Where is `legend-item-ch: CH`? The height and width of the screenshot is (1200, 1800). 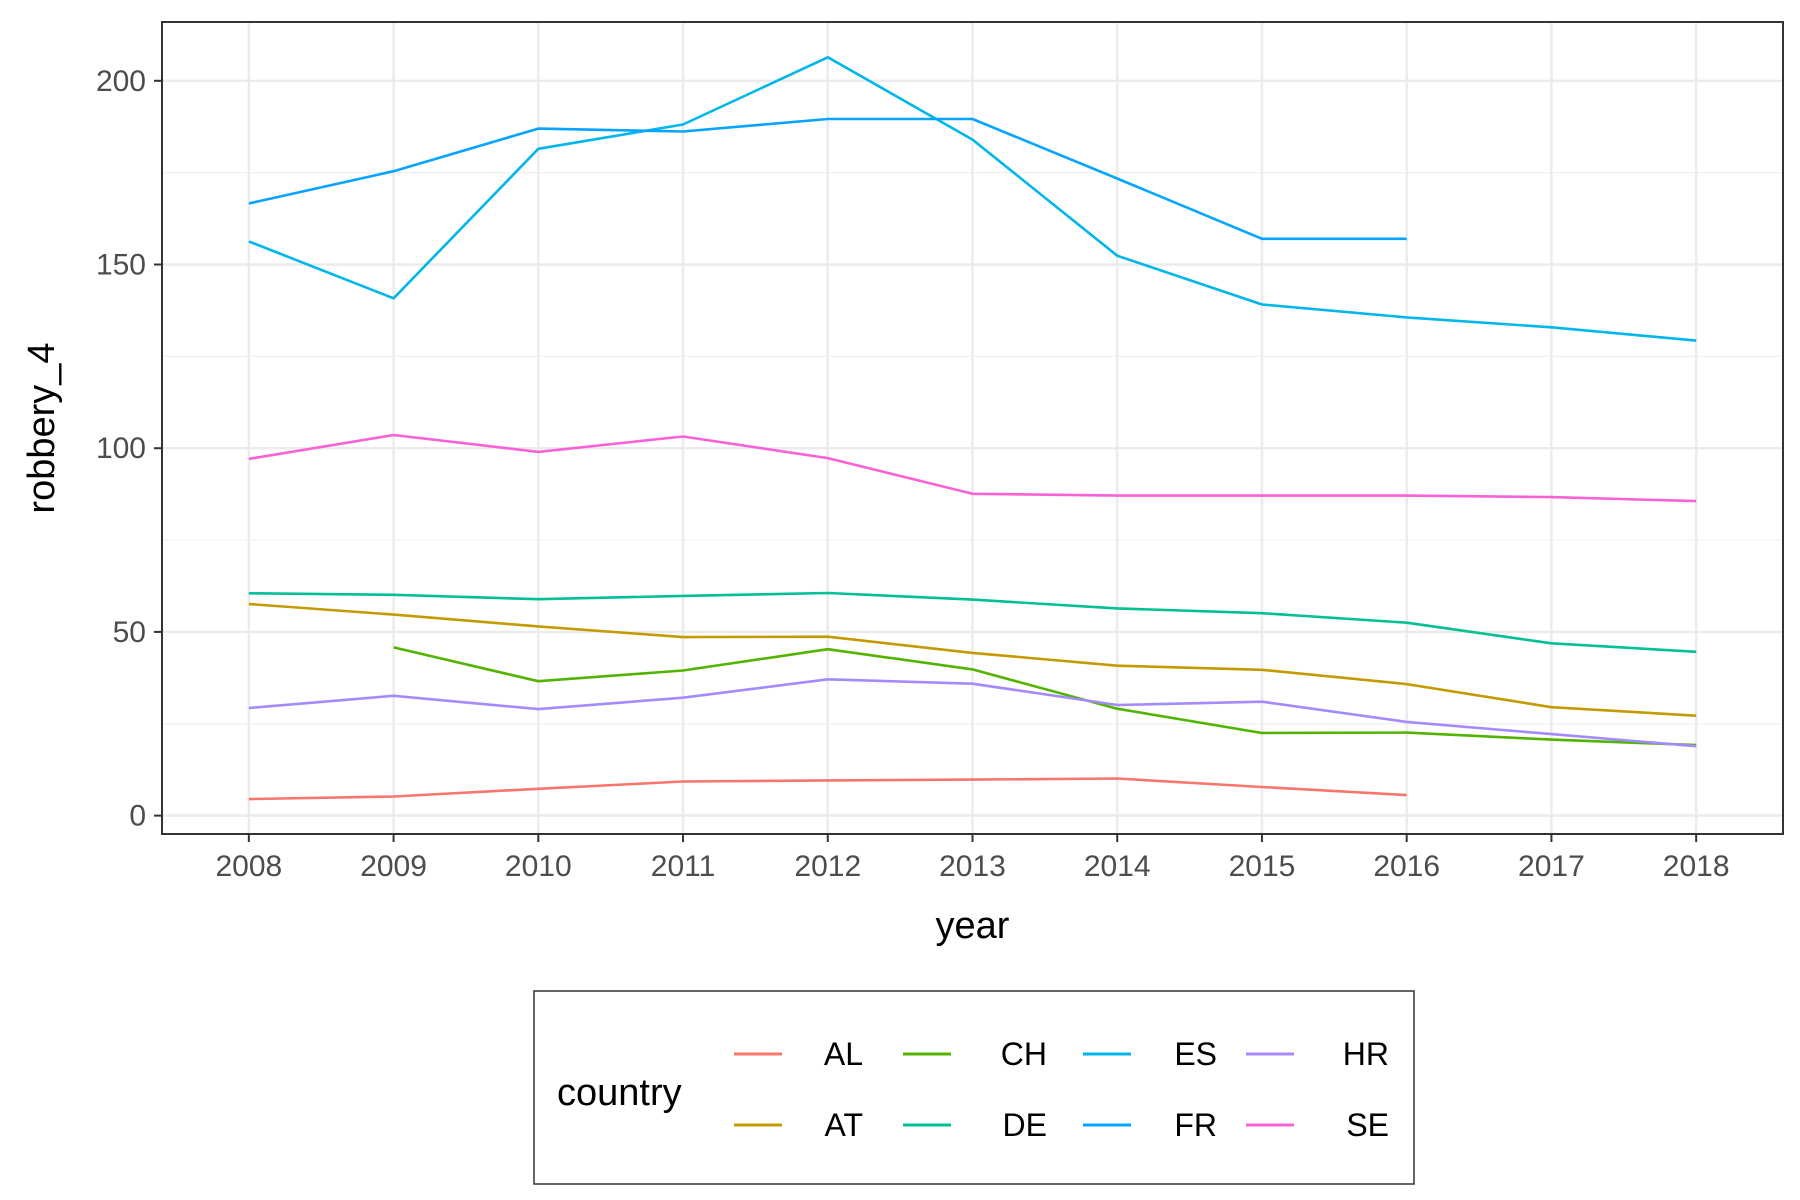 legend-item-ch: CH is located at coordinates (975, 1054).